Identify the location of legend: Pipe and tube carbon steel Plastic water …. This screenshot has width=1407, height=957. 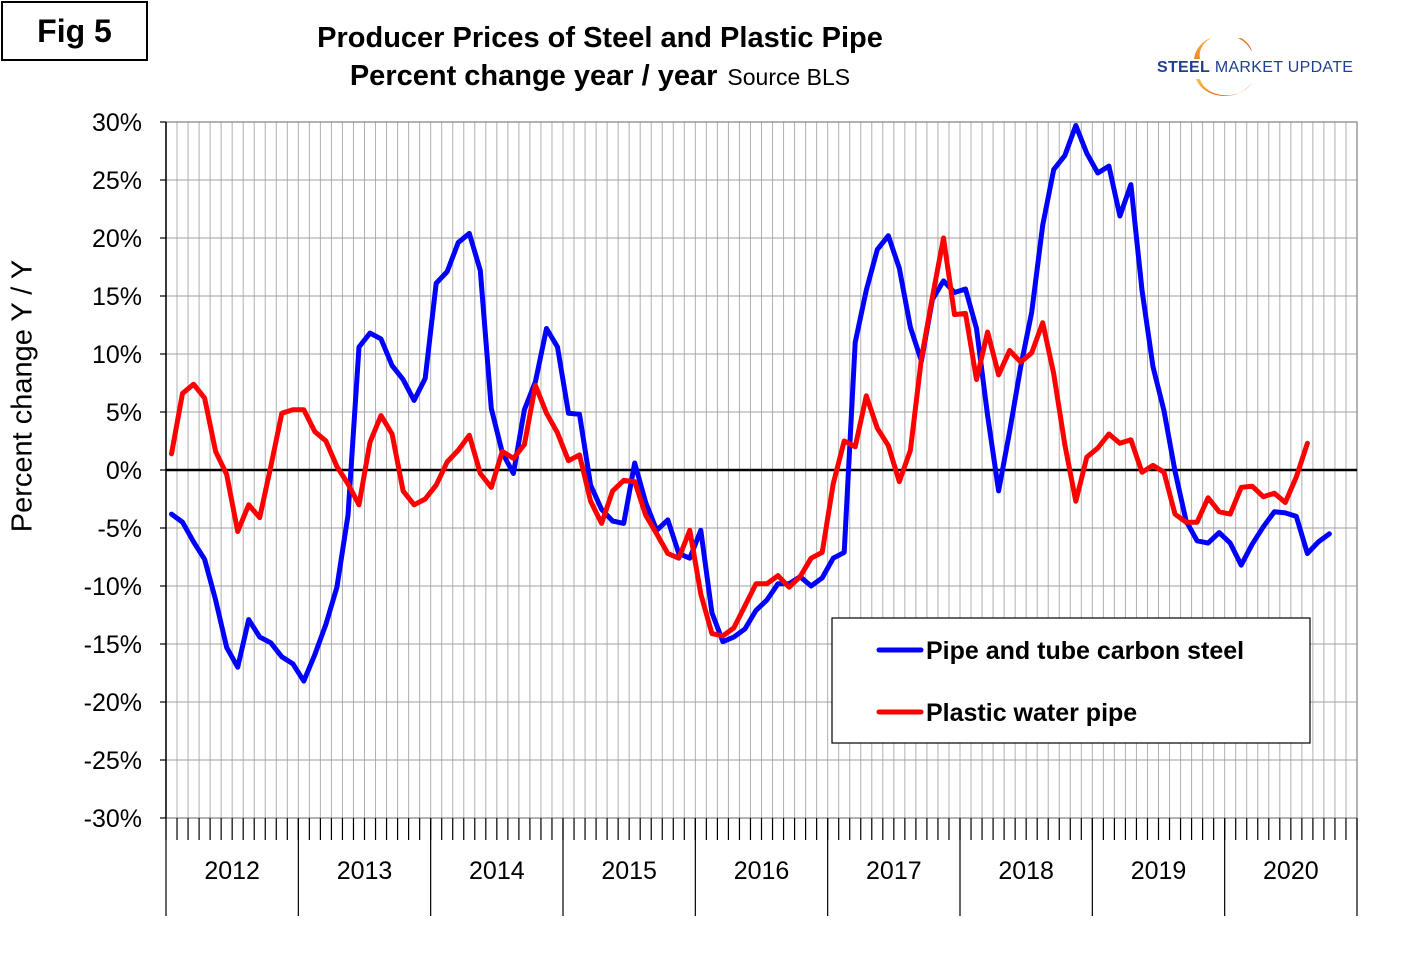
(1071, 680).